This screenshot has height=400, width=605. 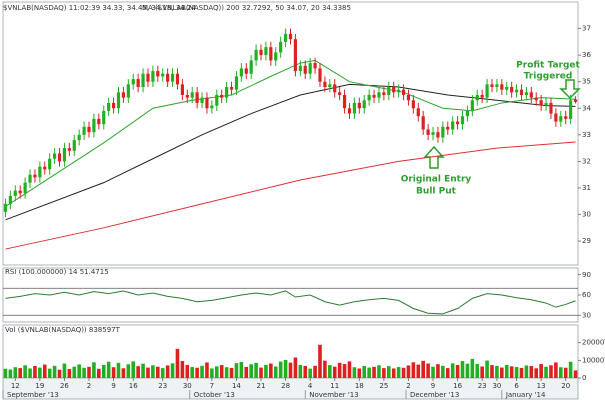 What do you see at coordinates (548, 66) in the screenshot?
I see `annotation: Profit Target` at bounding box center [548, 66].